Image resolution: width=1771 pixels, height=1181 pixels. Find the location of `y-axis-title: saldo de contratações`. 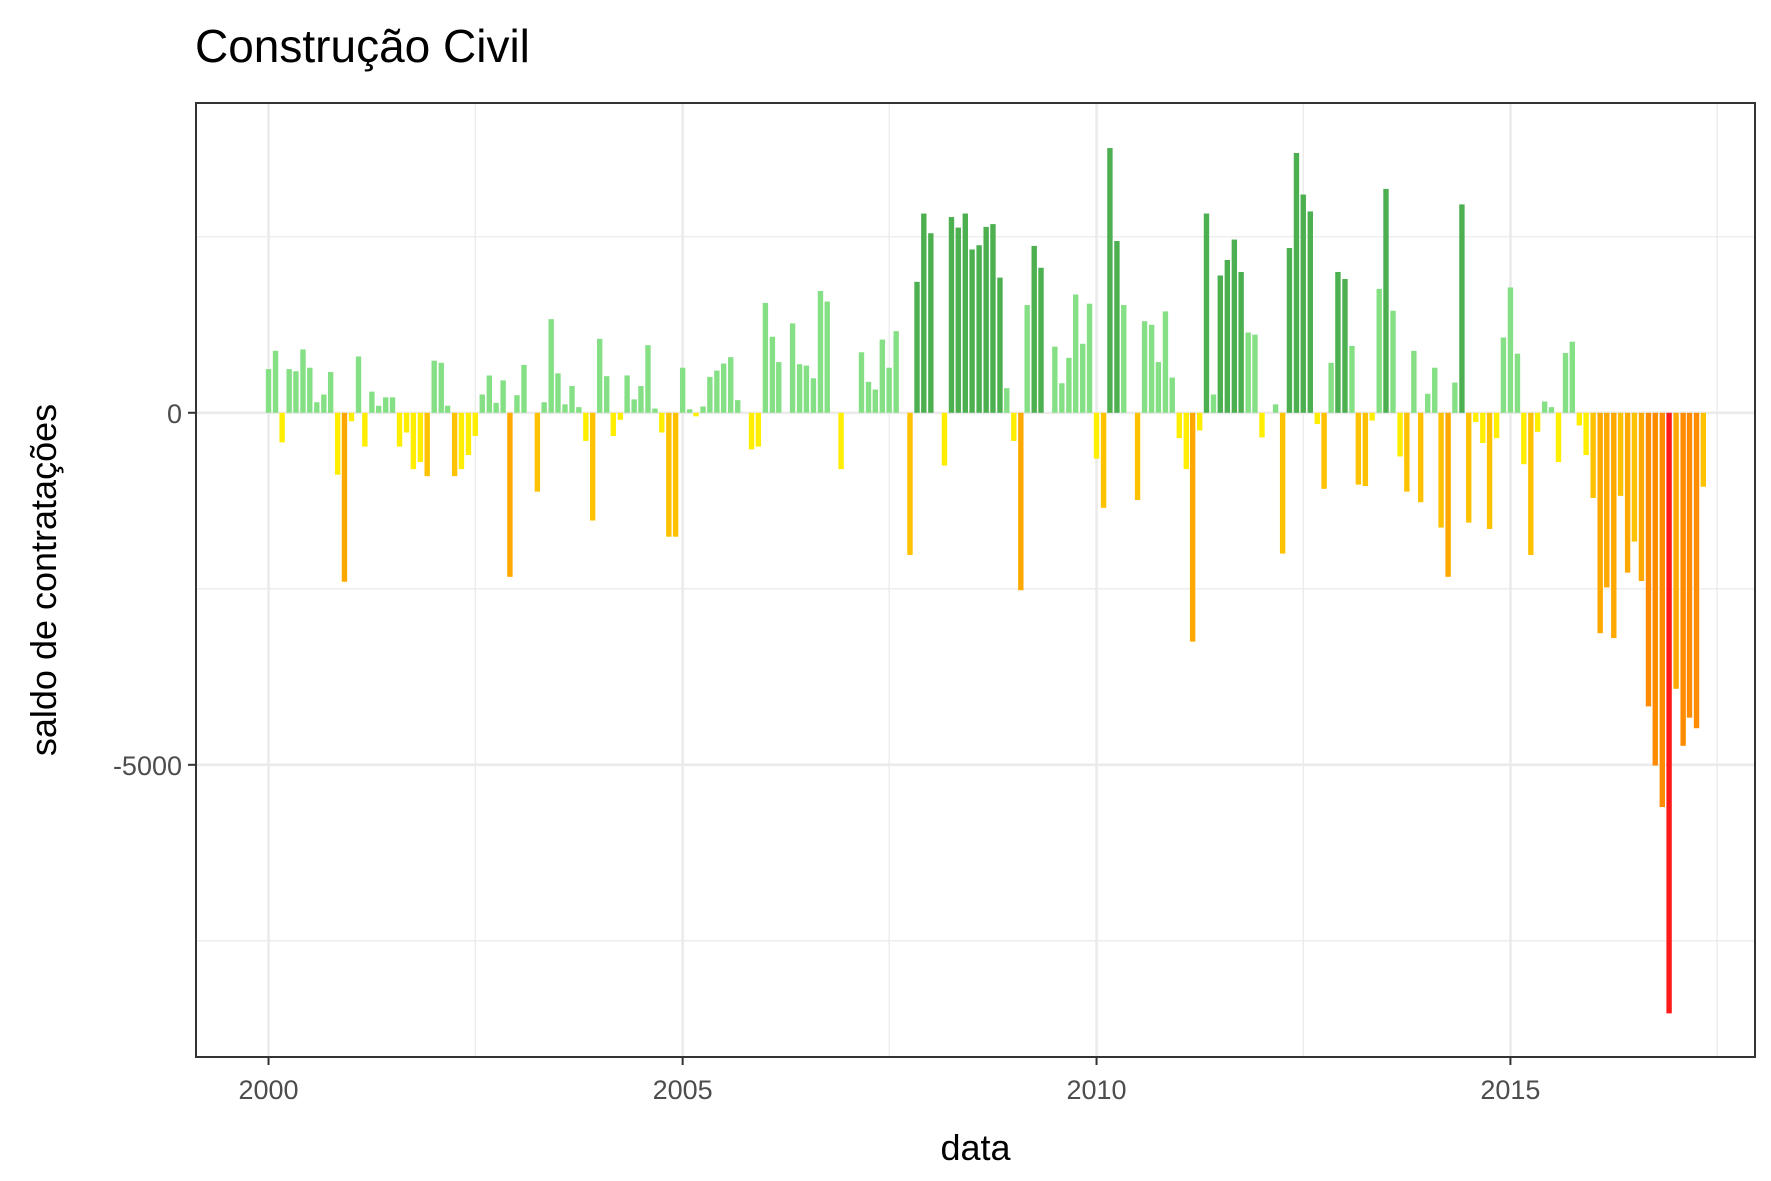

y-axis-title: saldo de contratações is located at coordinates (43, 580).